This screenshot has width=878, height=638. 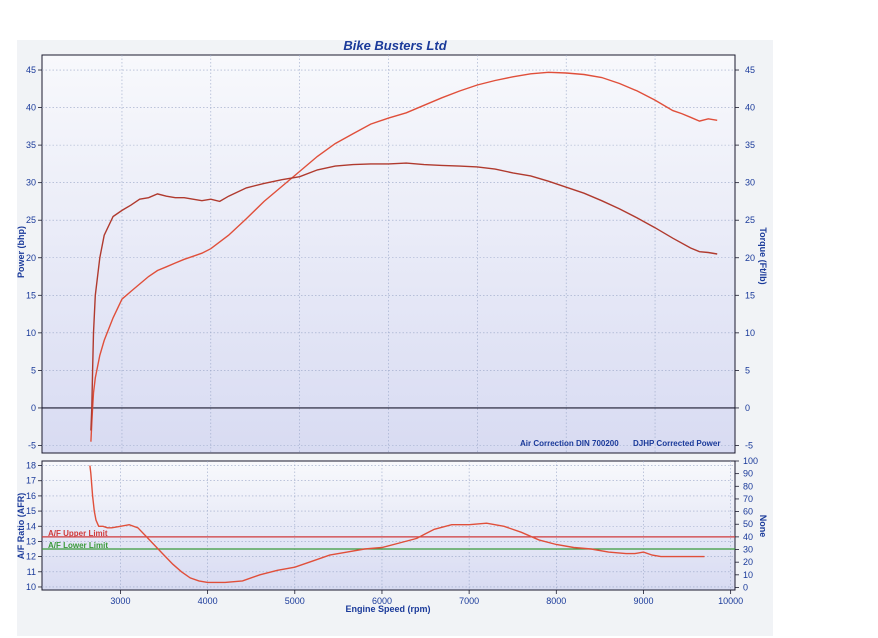 What do you see at coordinates (33, 370) in the screenshot?
I see `power-tick-label: 5` at bounding box center [33, 370].